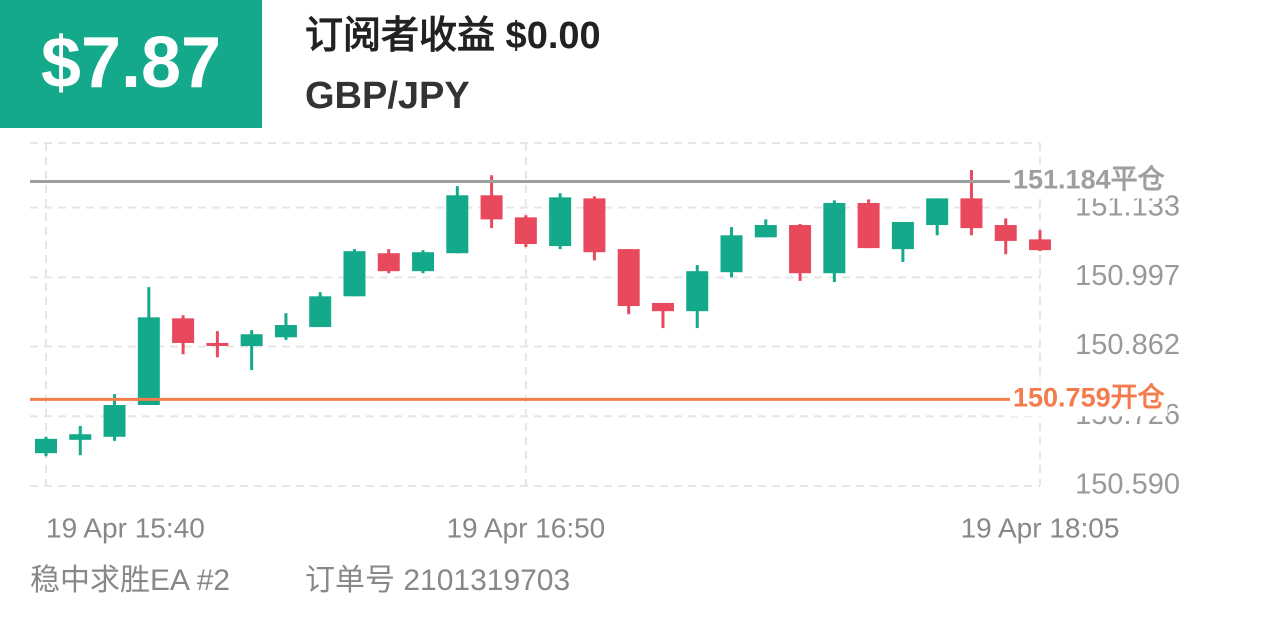 The height and width of the screenshot is (633, 1266). I want to click on order-number: 订单号 2101319703, so click(437, 580).